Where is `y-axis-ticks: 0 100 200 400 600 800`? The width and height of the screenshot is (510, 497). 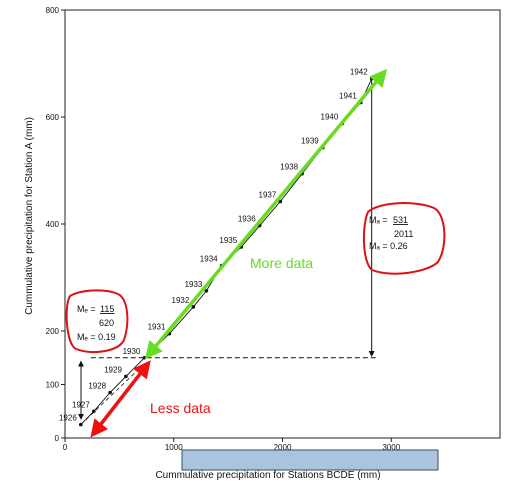 y-axis-ticks: 0 100 200 400 600 800 is located at coordinates (55, 224).